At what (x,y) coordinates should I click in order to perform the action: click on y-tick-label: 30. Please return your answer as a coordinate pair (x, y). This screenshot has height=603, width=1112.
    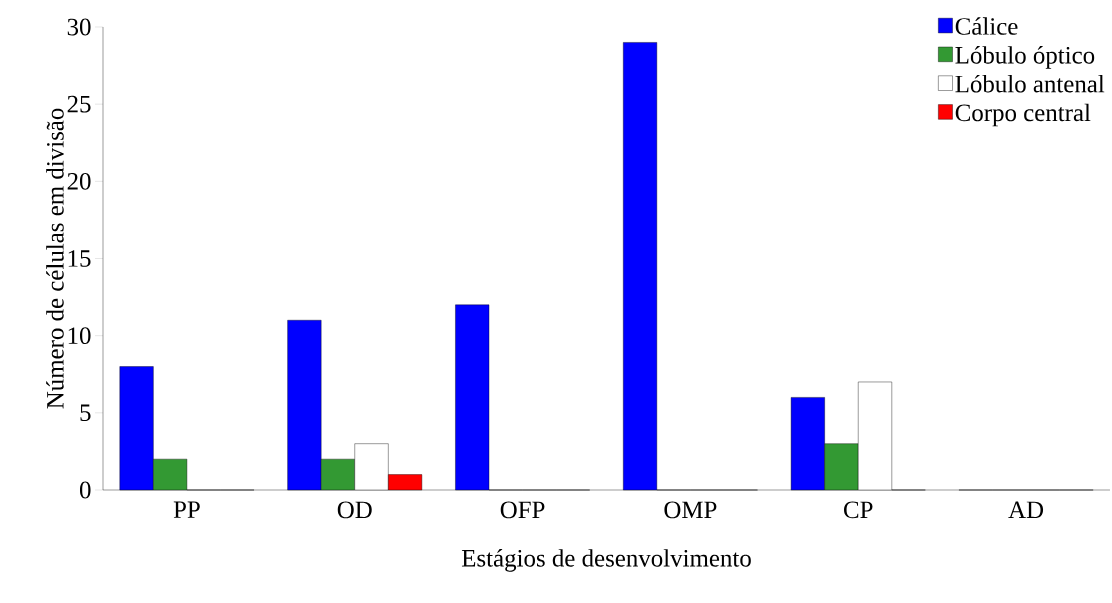
    Looking at the image, I should click on (79, 27).